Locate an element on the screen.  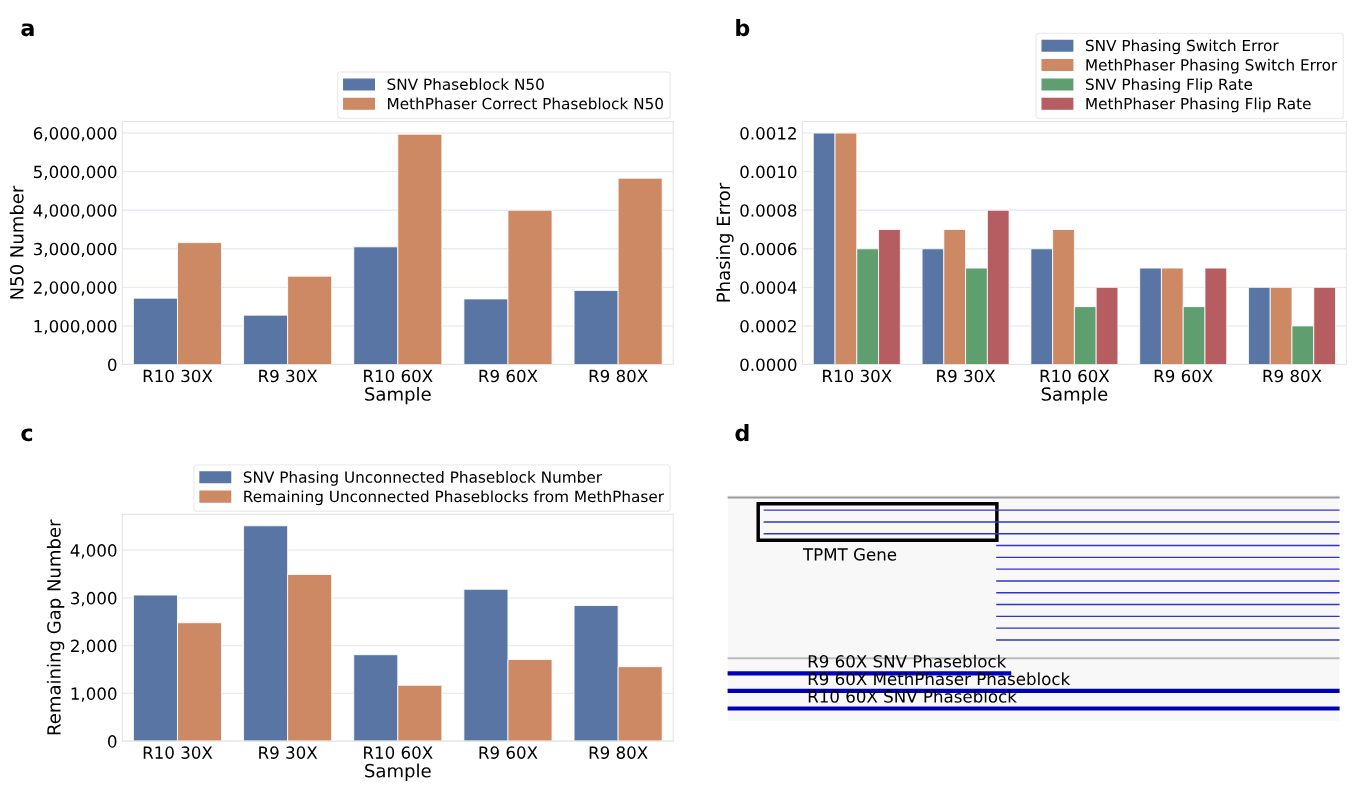
text: TPMT Gene is located at coordinates (849, 554).